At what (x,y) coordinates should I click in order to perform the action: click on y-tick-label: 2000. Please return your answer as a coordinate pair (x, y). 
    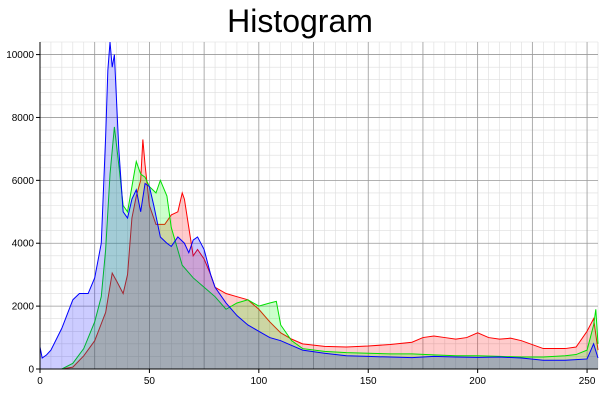
    Looking at the image, I should click on (23, 307).